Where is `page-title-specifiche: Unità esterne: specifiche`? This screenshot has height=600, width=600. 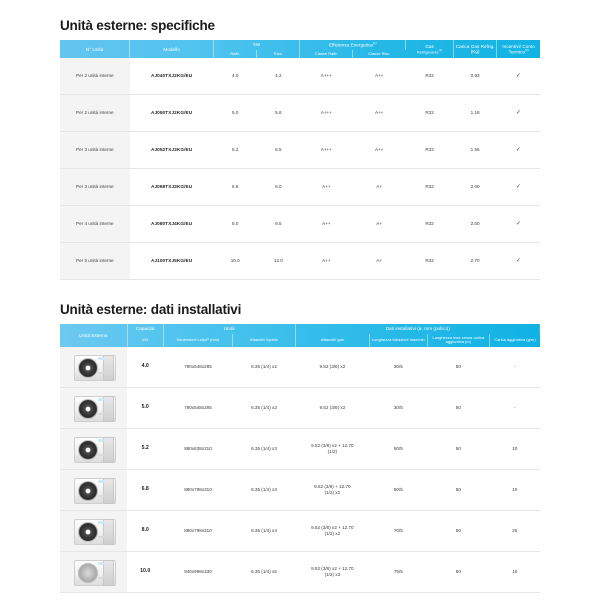
page-title-specifiche: Unità esterne: specifiche is located at coordinates (137, 25).